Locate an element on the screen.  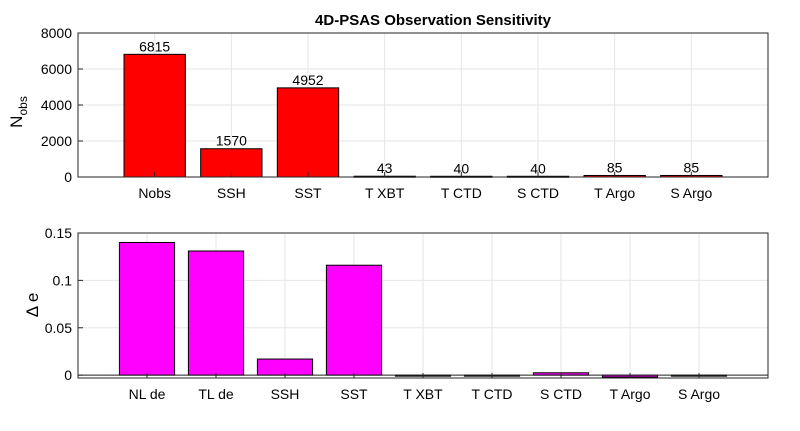
y-tick-label: 0.1 is located at coordinates (63, 280).